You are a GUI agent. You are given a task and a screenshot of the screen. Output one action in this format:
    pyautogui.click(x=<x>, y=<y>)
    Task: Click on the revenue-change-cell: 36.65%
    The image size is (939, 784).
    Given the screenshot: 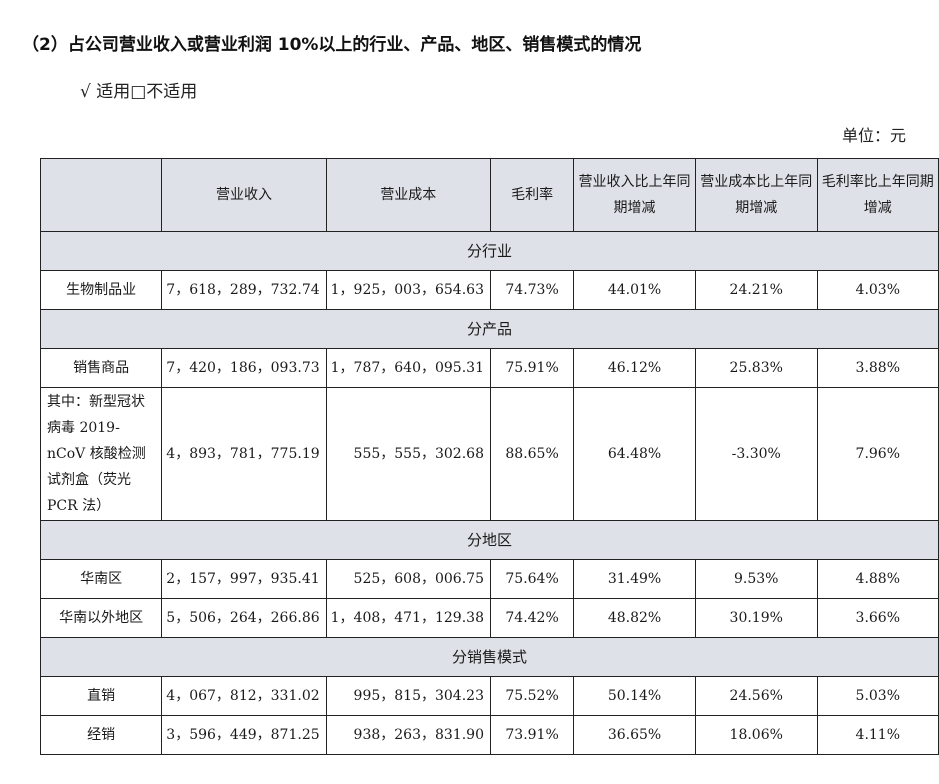 What is the action you would take?
    pyautogui.click(x=634, y=735)
    